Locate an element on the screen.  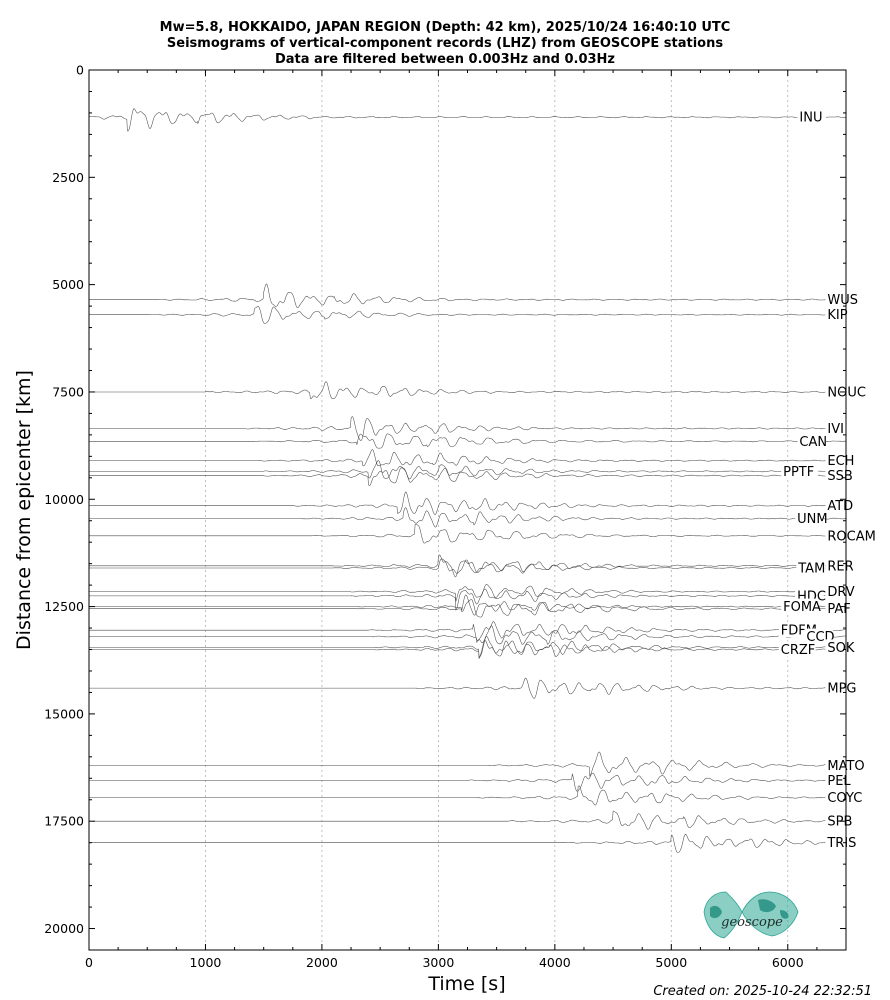
station-label-foma: FOMA is located at coordinates (802, 607).